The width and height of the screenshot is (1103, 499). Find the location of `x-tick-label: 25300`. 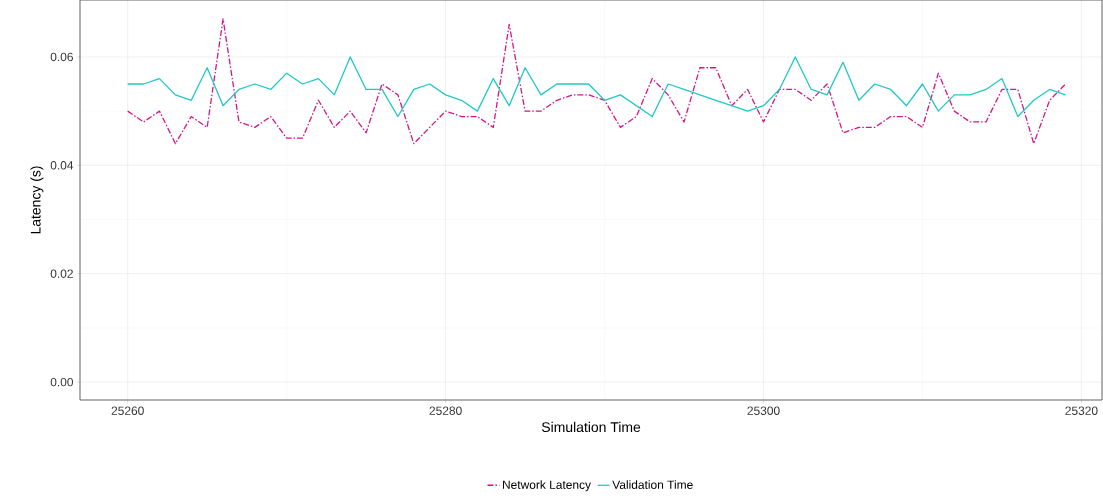

x-tick-label: 25300 is located at coordinates (763, 410).